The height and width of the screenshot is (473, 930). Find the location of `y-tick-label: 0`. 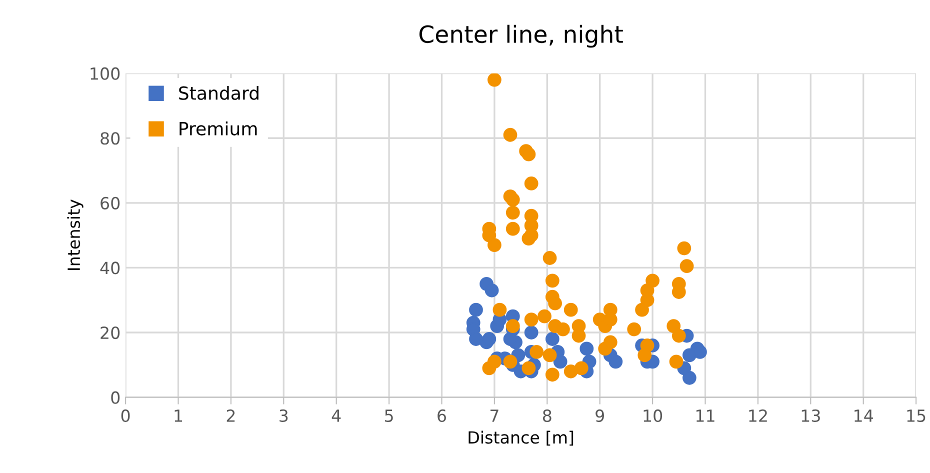

y-tick-label: 0 is located at coordinates (115, 397).